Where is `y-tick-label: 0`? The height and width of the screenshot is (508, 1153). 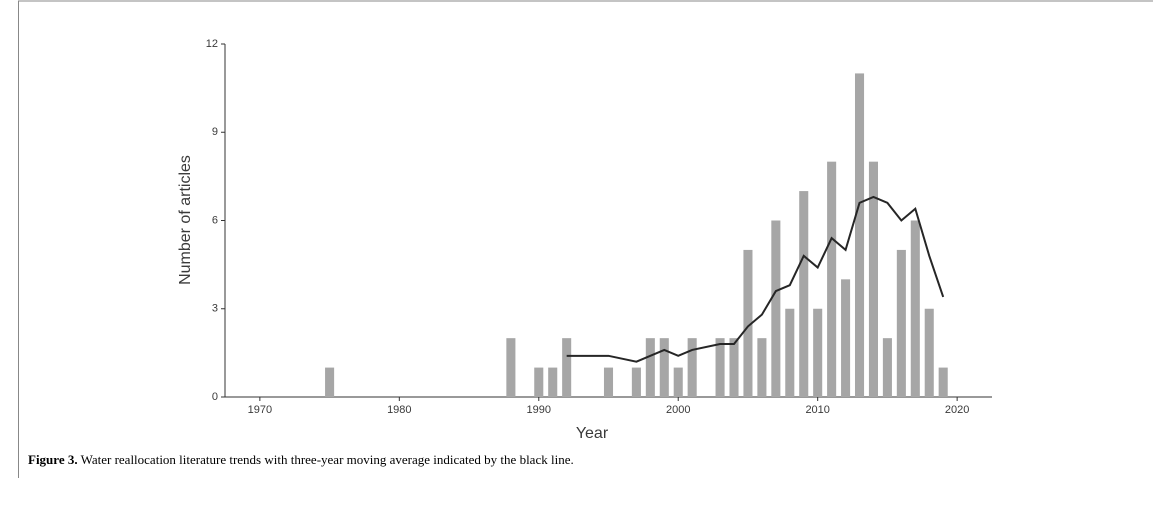 y-tick-label: 0 is located at coordinates (215, 397).